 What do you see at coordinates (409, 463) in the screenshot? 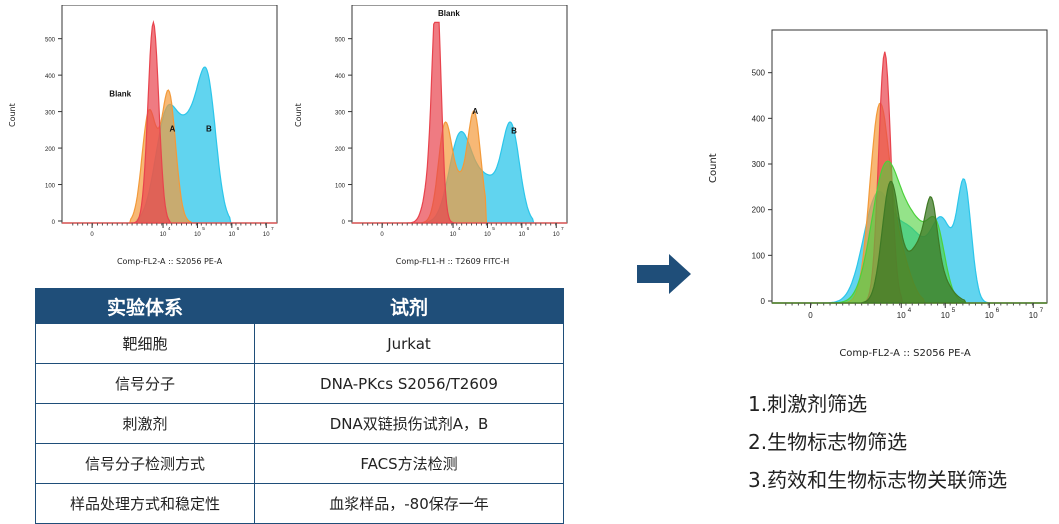
I see `table-cell: FACS方法检测` at bounding box center [409, 463].